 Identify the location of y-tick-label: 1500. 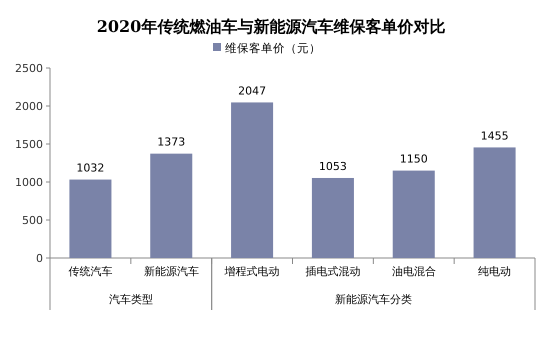
(29, 144).